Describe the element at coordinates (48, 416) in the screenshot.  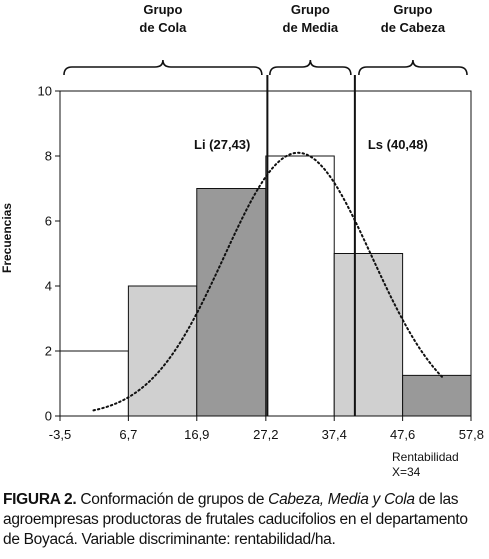
I see `y-tick-label-0: 0` at that location.